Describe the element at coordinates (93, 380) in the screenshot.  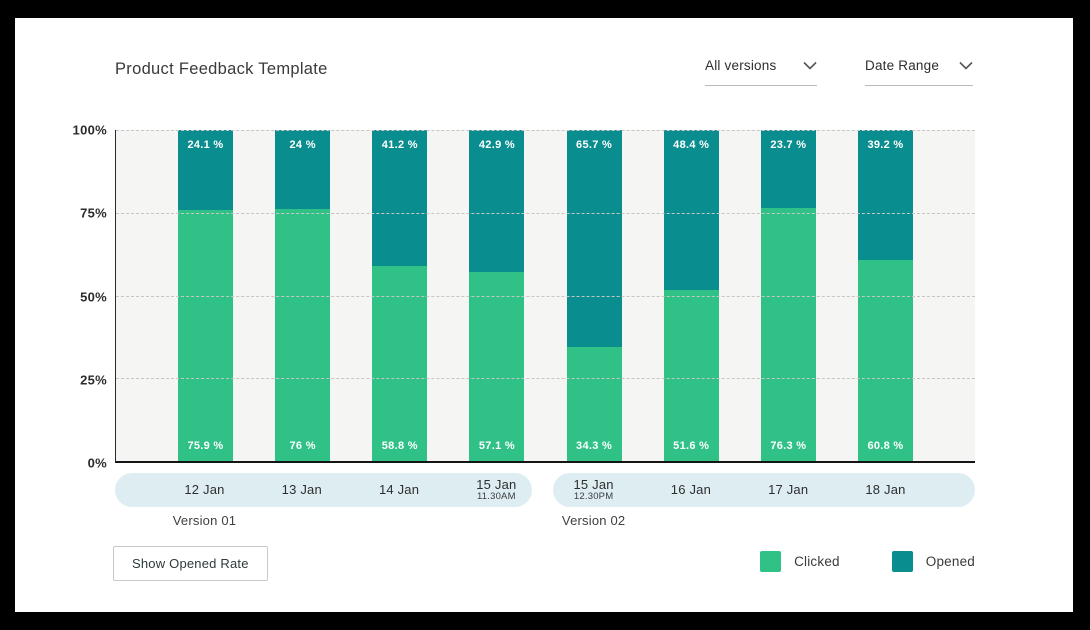
I see `y-axis-tick-label: 25%` at that location.